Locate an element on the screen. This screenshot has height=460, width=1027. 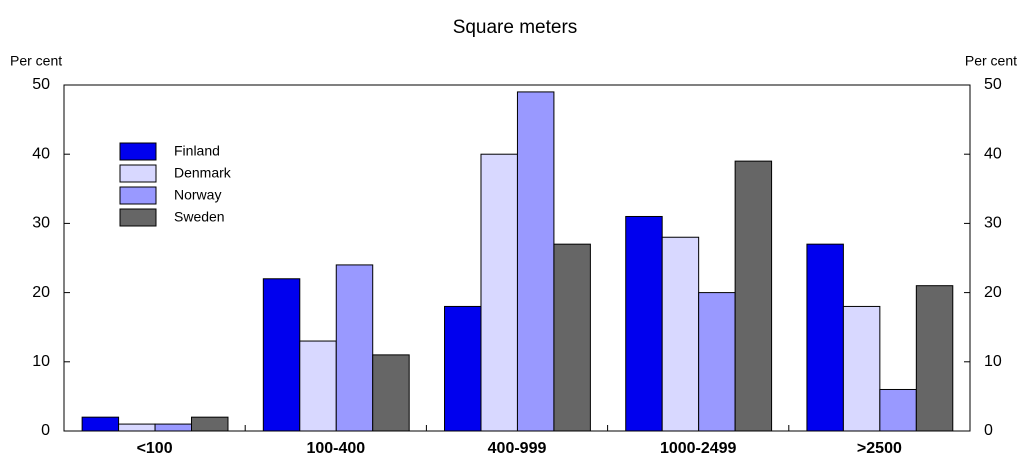
y-tick-label: 10 is located at coordinates (41, 361).